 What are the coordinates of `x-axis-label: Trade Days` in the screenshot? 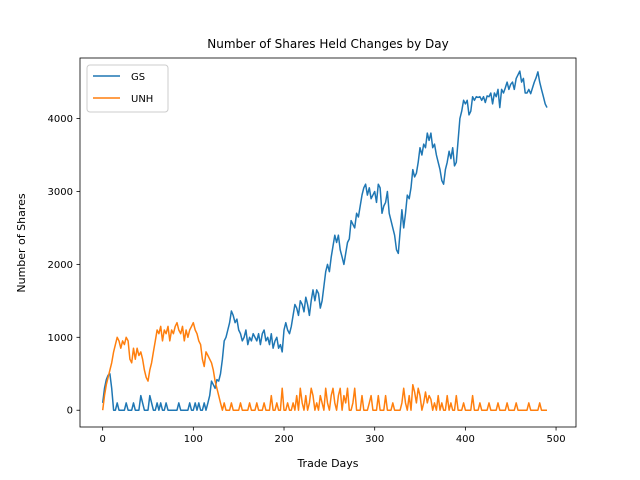 It's located at (327, 463).